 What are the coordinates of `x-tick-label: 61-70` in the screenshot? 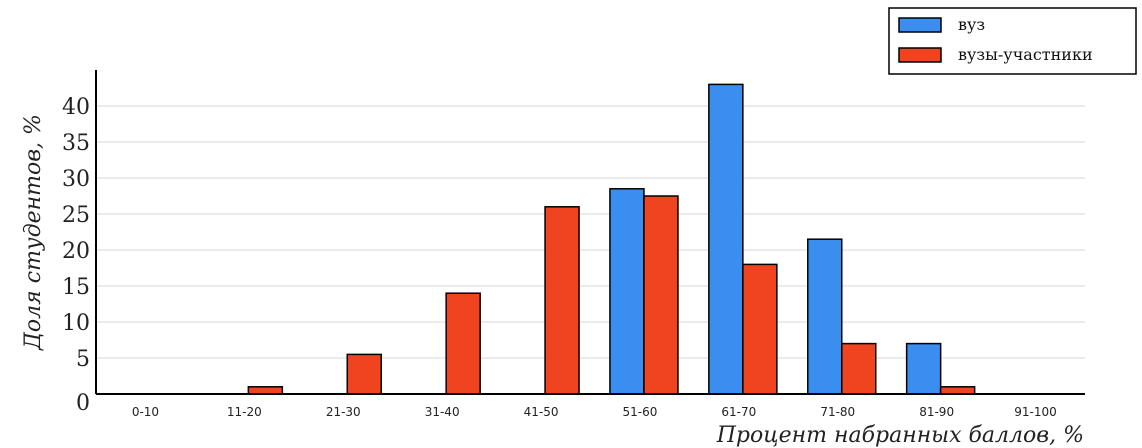 It's located at (738, 412).